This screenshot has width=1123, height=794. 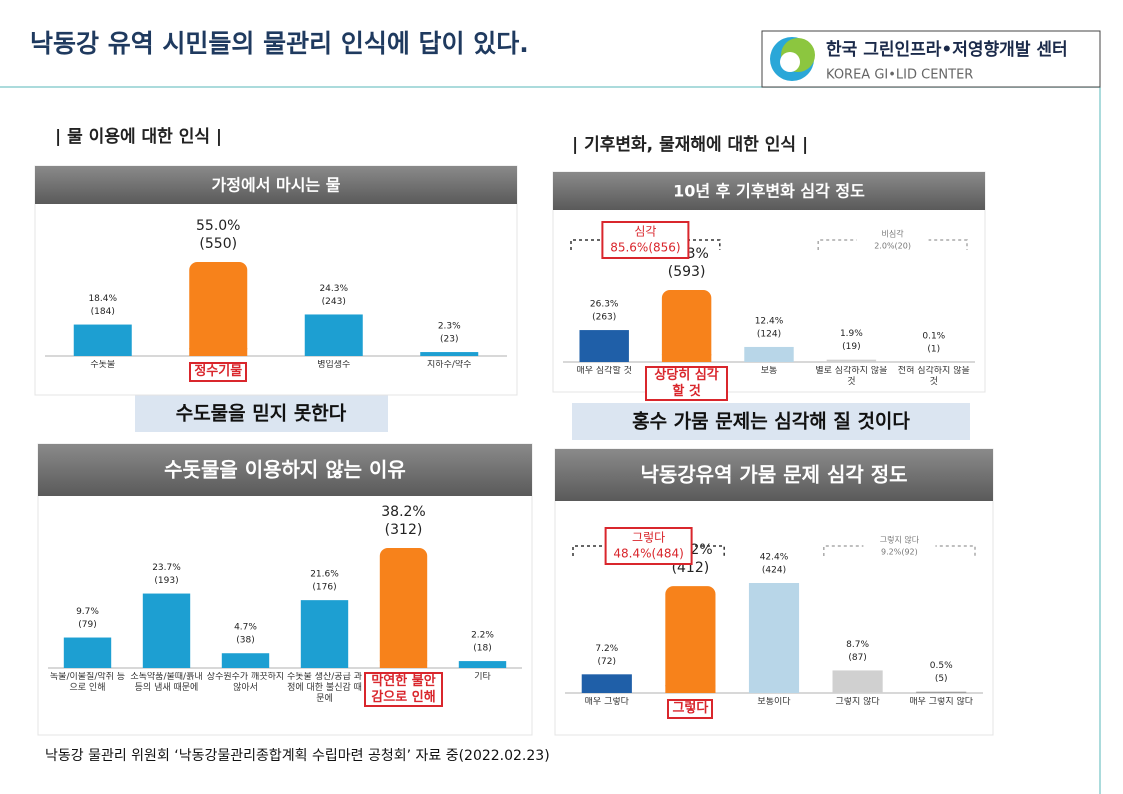 I want to click on caption: 홍수 가뭄 문제는 심각해 질 것이다, so click(x=771, y=421).